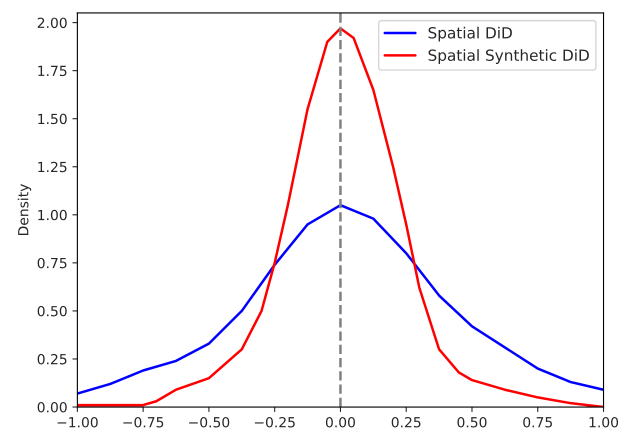  What do you see at coordinates (25, 210) in the screenshot?
I see `y-axis-title: Density` at bounding box center [25, 210].